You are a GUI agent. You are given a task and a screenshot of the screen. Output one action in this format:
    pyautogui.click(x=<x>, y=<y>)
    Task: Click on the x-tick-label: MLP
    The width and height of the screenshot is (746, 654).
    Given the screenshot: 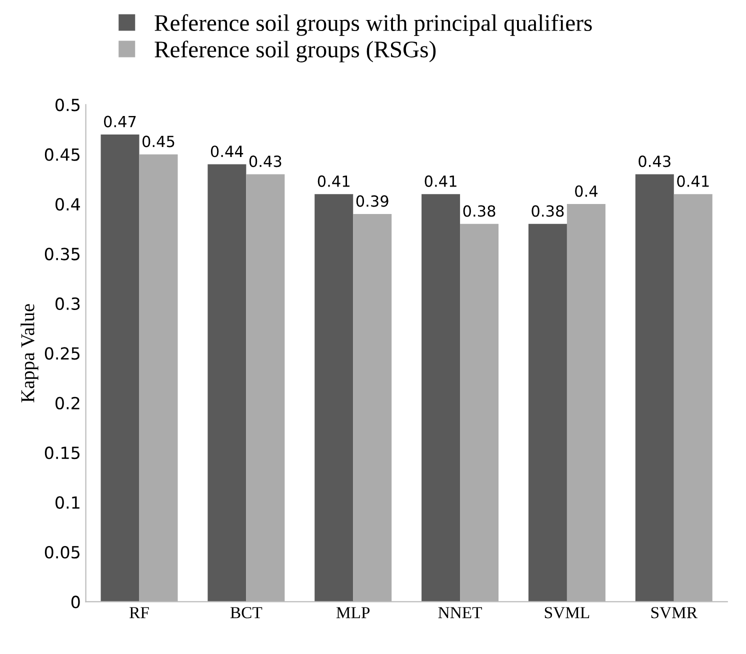 What is the action you would take?
    pyautogui.click(x=353, y=612)
    